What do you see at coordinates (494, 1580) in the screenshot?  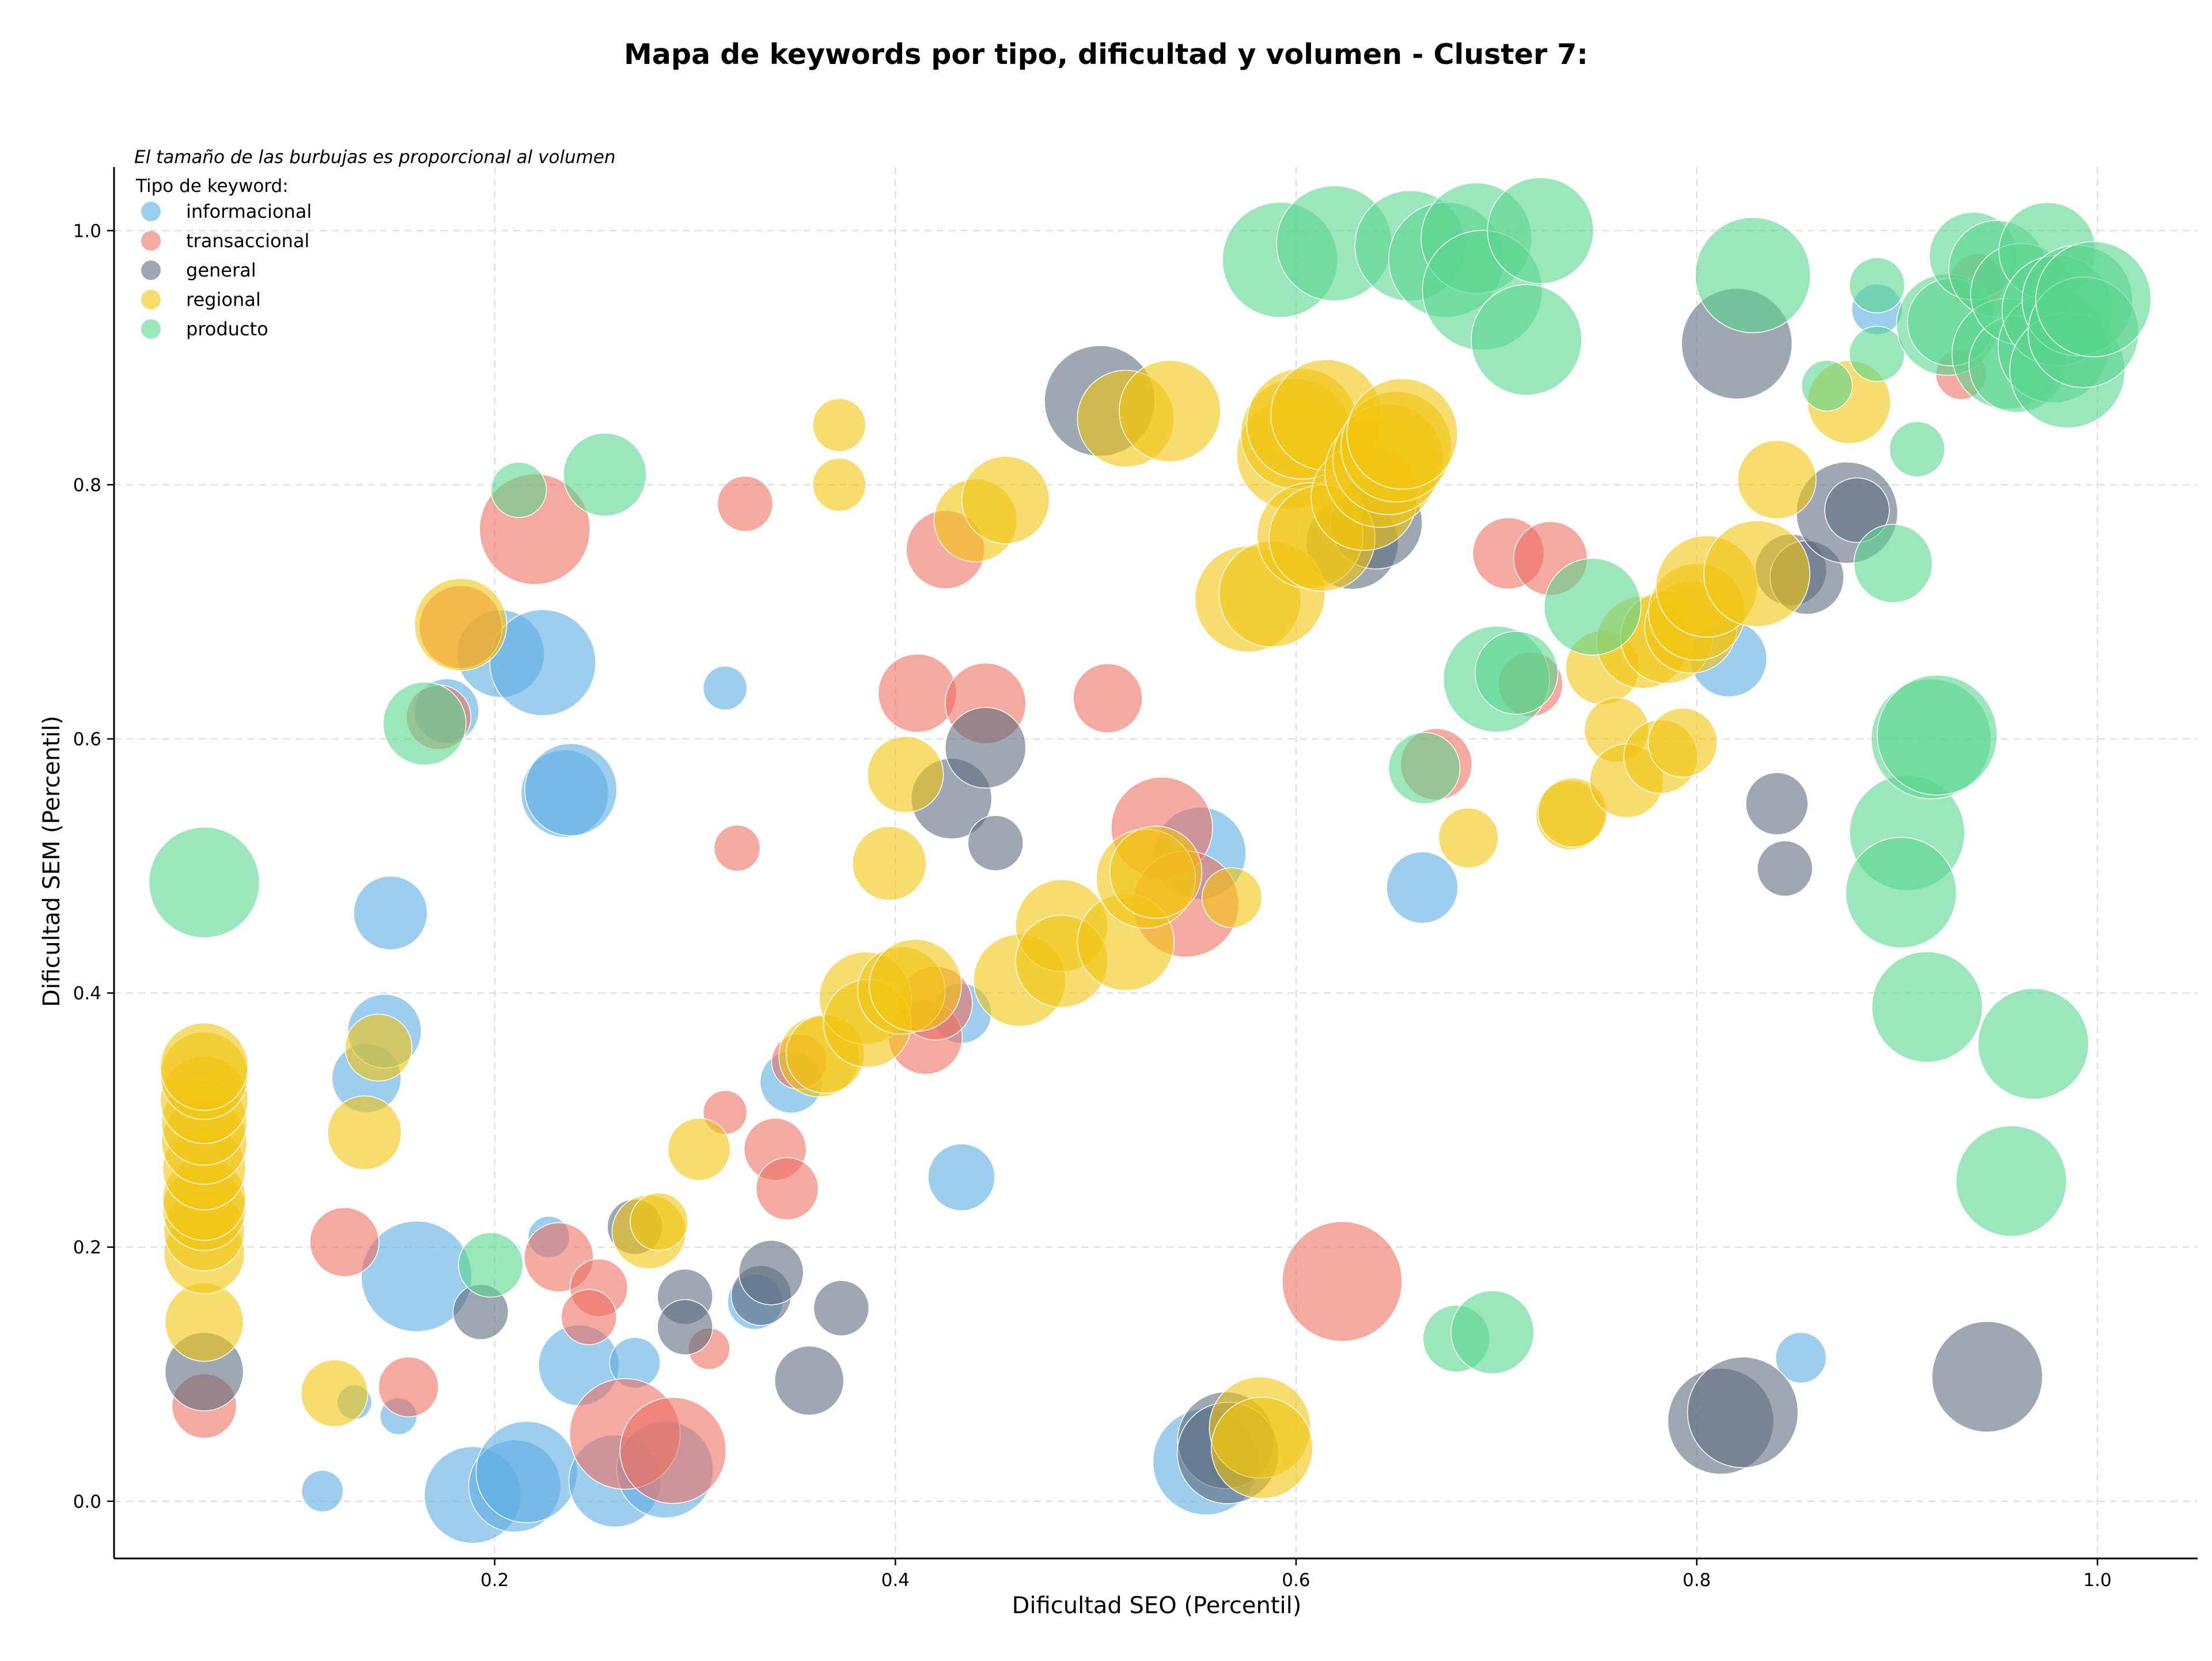 I see `x-tick-label: 0.2` at bounding box center [494, 1580].